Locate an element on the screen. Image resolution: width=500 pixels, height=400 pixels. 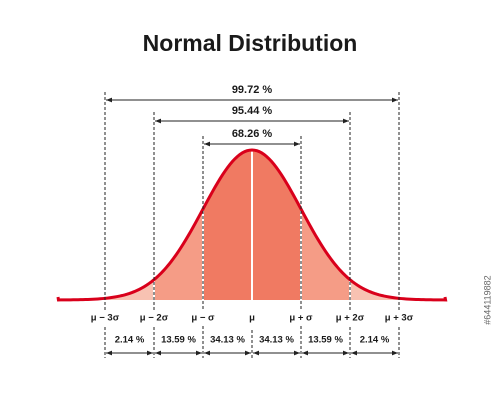
sigma-label: μ is located at coordinates (252, 318).